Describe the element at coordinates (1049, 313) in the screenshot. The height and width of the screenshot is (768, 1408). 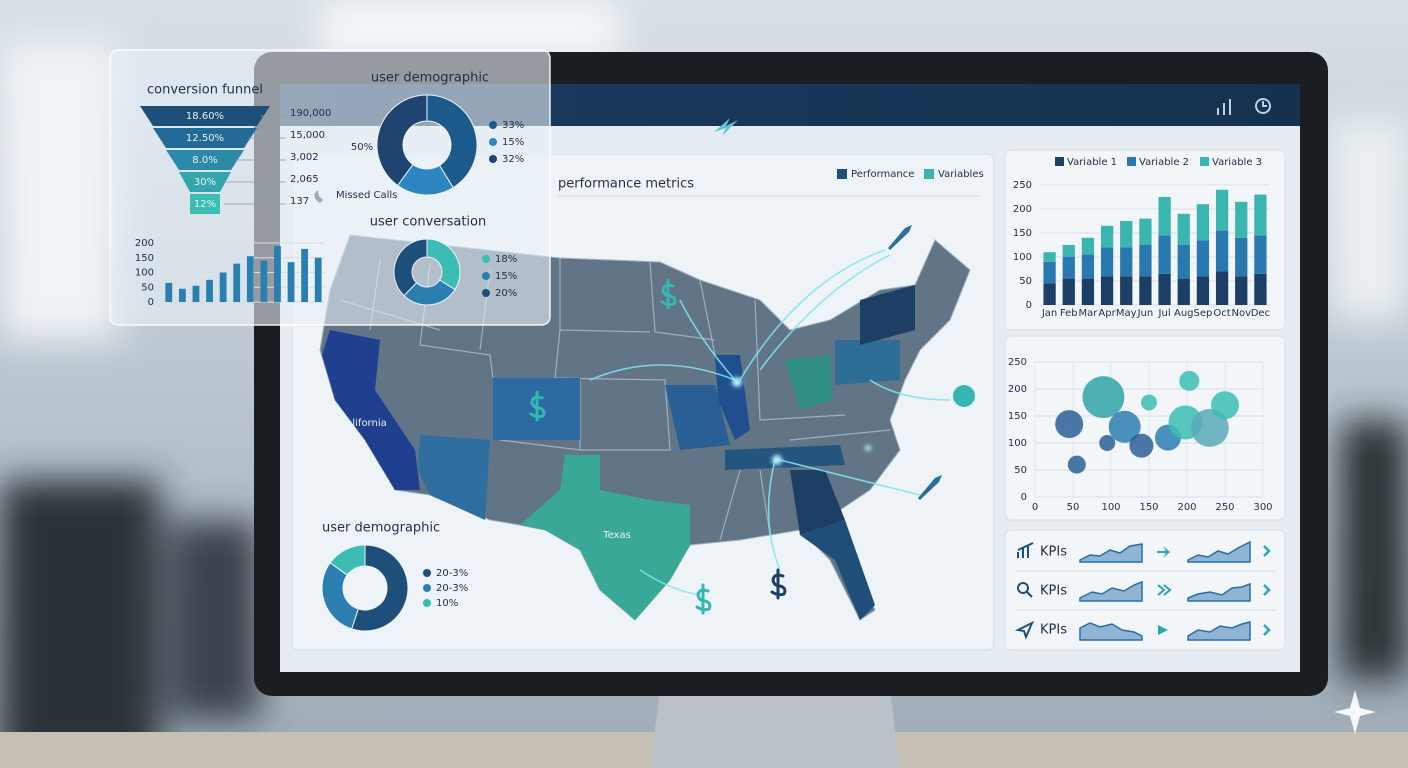
I see `x-tick-label: Jan` at that location.